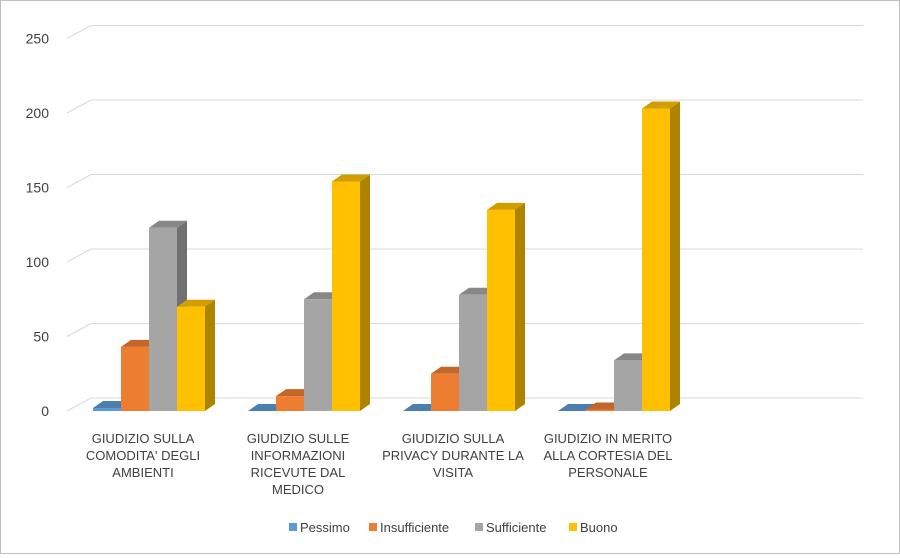 This screenshot has width=900, height=558. I want to click on x-tick-label: GIUDIZIO IN MERITO, so click(608, 438).